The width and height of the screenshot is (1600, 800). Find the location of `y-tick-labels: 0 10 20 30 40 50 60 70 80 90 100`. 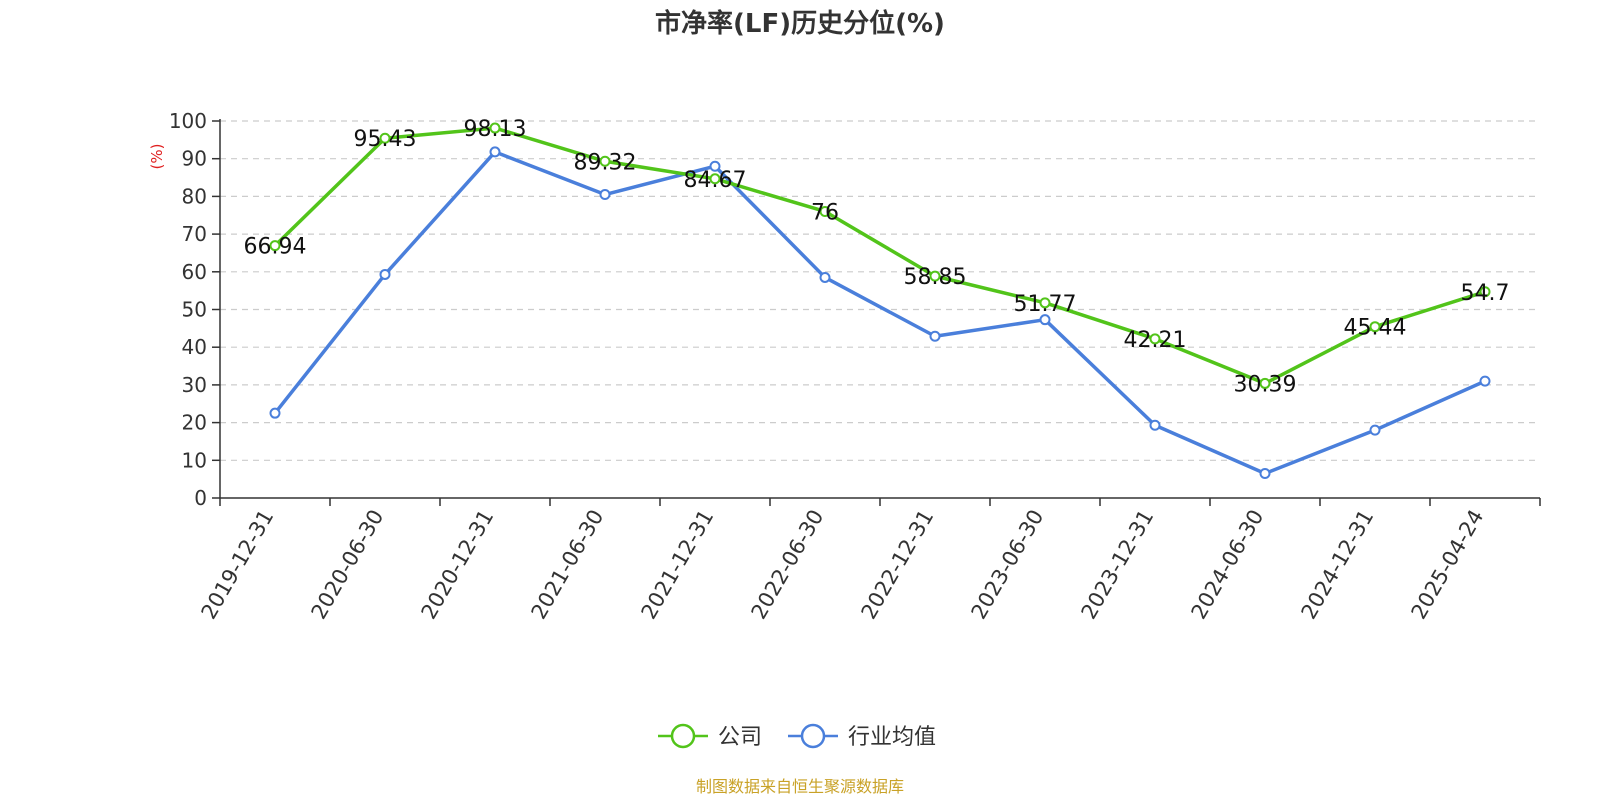

y-tick-labels: 0 10 20 30 40 50 60 70 80 90 100 is located at coordinates (188, 309).